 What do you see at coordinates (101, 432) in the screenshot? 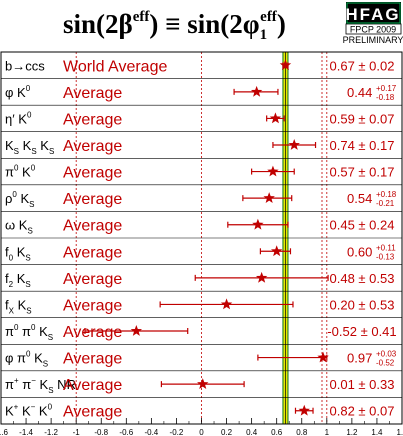
I see `x-tick-label: -0.8` at bounding box center [101, 432].